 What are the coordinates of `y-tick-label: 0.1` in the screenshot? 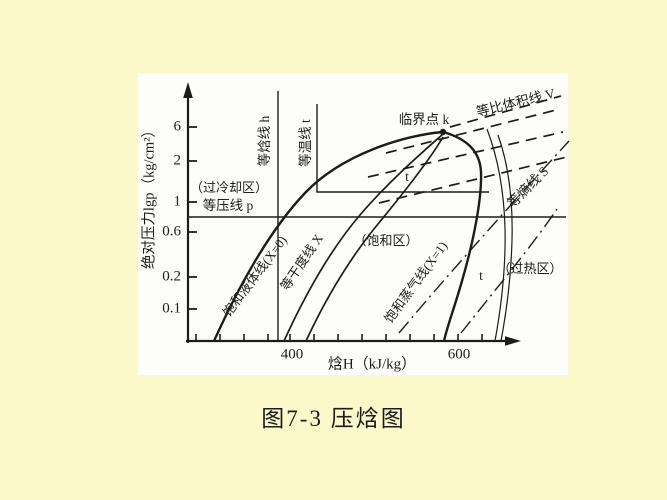 It's located at (171, 308).